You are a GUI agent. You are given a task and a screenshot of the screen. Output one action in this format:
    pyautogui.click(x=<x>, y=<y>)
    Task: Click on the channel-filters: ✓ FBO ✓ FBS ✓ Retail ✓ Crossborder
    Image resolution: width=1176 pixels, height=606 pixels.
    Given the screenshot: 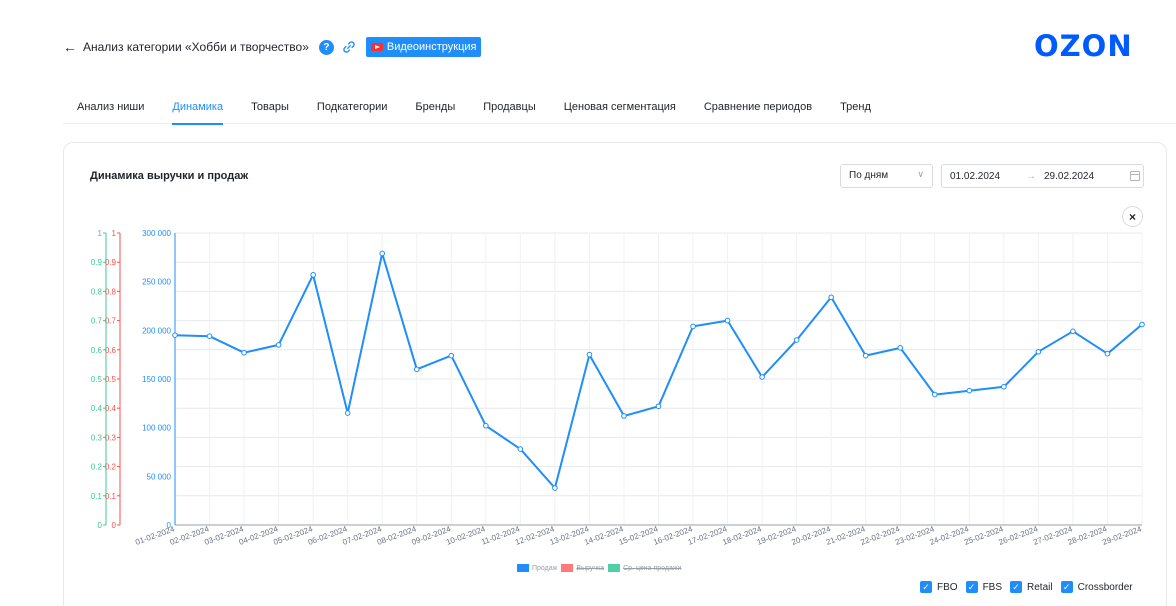 What is the action you would take?
    pyautogui.click(x=1026, y=587)
    